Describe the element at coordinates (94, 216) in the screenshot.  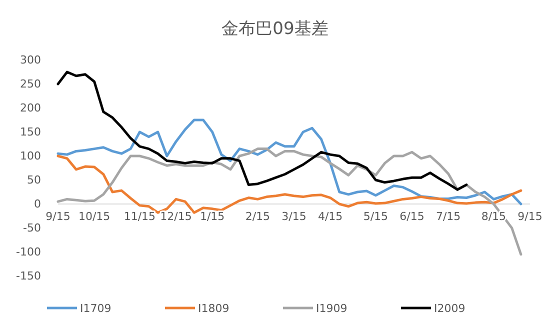
I see `x-tick-label: 10/15` at that location.